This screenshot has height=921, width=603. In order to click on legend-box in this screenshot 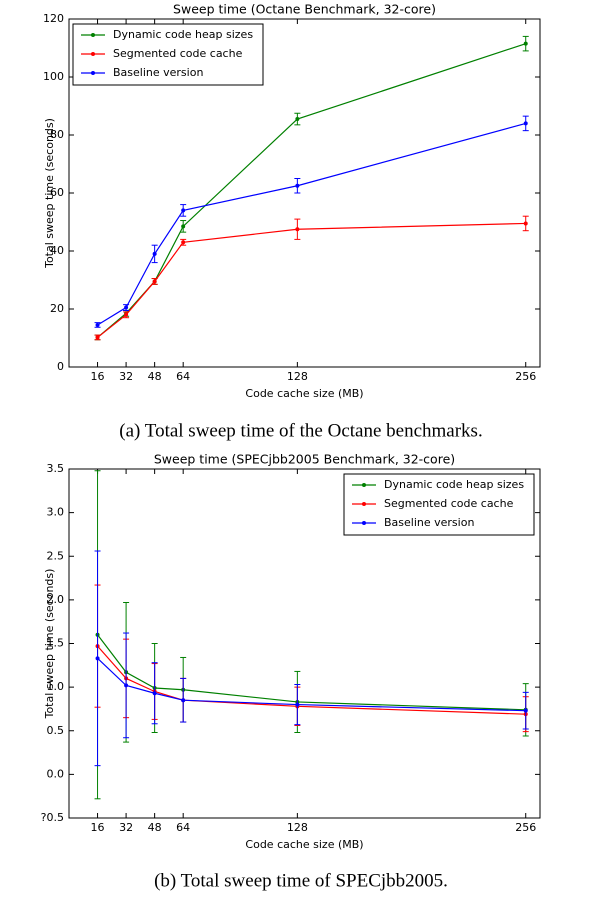, I will do `click(168, 54)`.